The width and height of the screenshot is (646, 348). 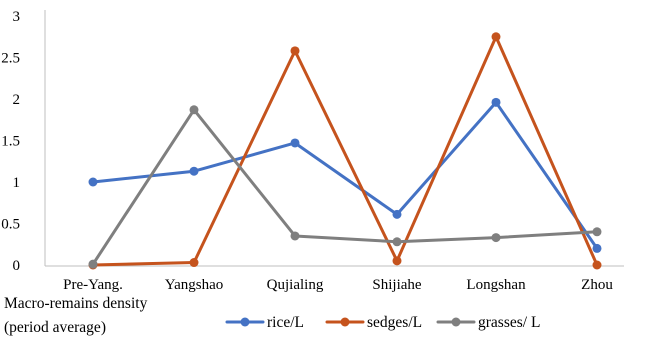 I want to click on y-tick-labels: 0 0.5 1 1.5 2 2.5 3, so click(x=10, y=141).